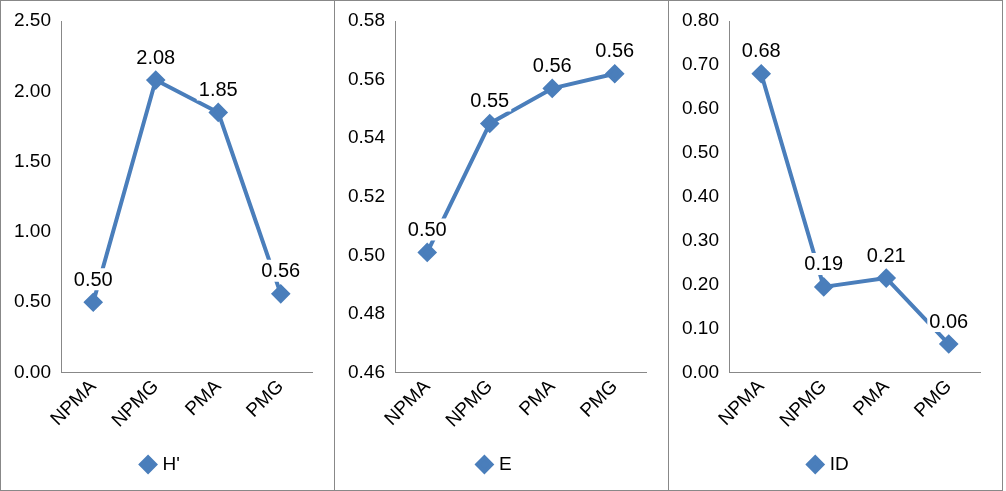 The height and width of the screenshot is (491, 1006). What do you see at coordinates (761, 50) in the screenshot?
I see `data-label: 0.68` at bounding box center [761, 50].